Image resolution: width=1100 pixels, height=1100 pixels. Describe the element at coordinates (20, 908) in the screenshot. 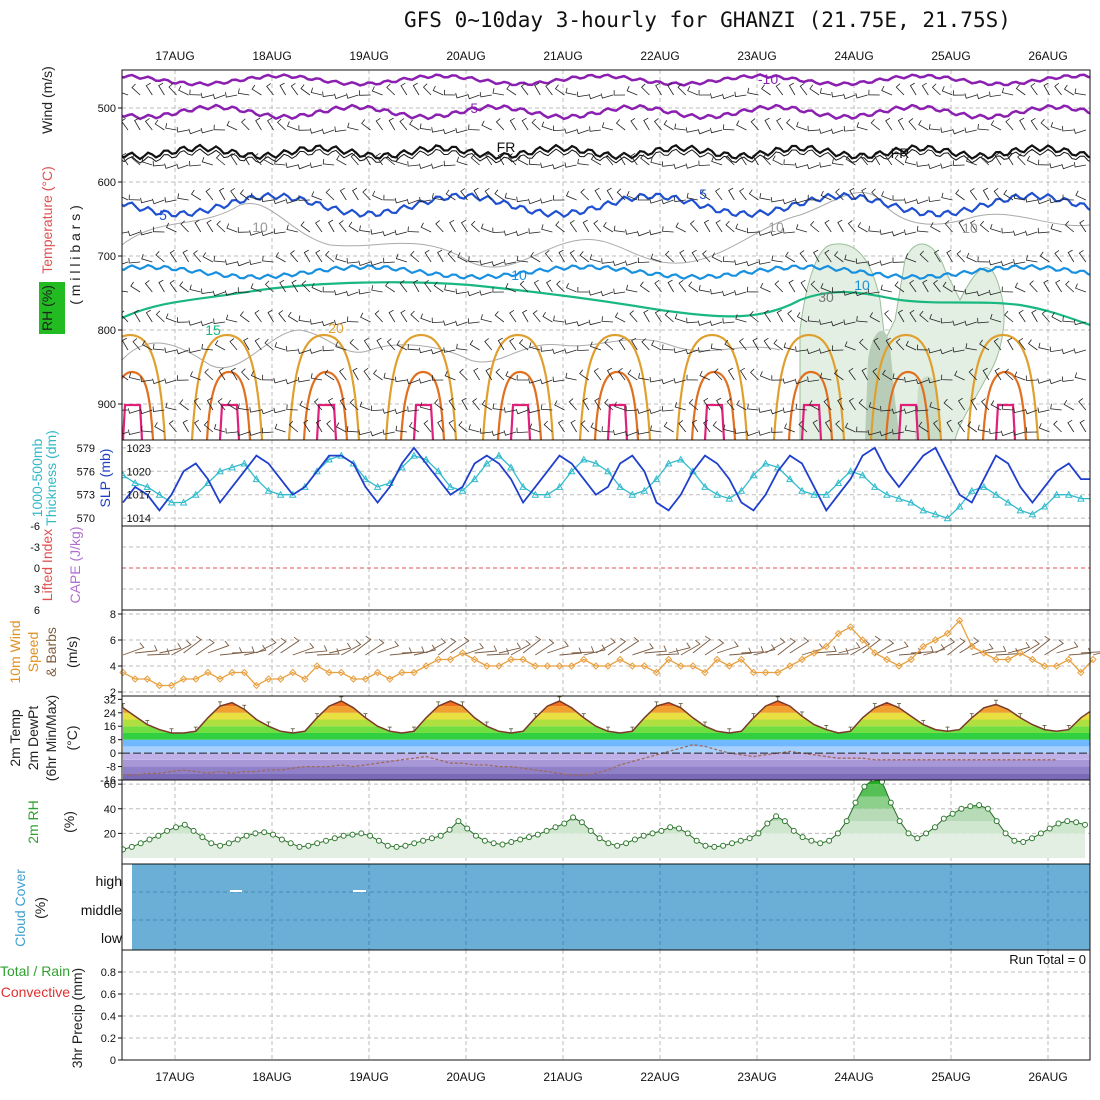

I see `y-axis-label: Cloud Cover` at that location.